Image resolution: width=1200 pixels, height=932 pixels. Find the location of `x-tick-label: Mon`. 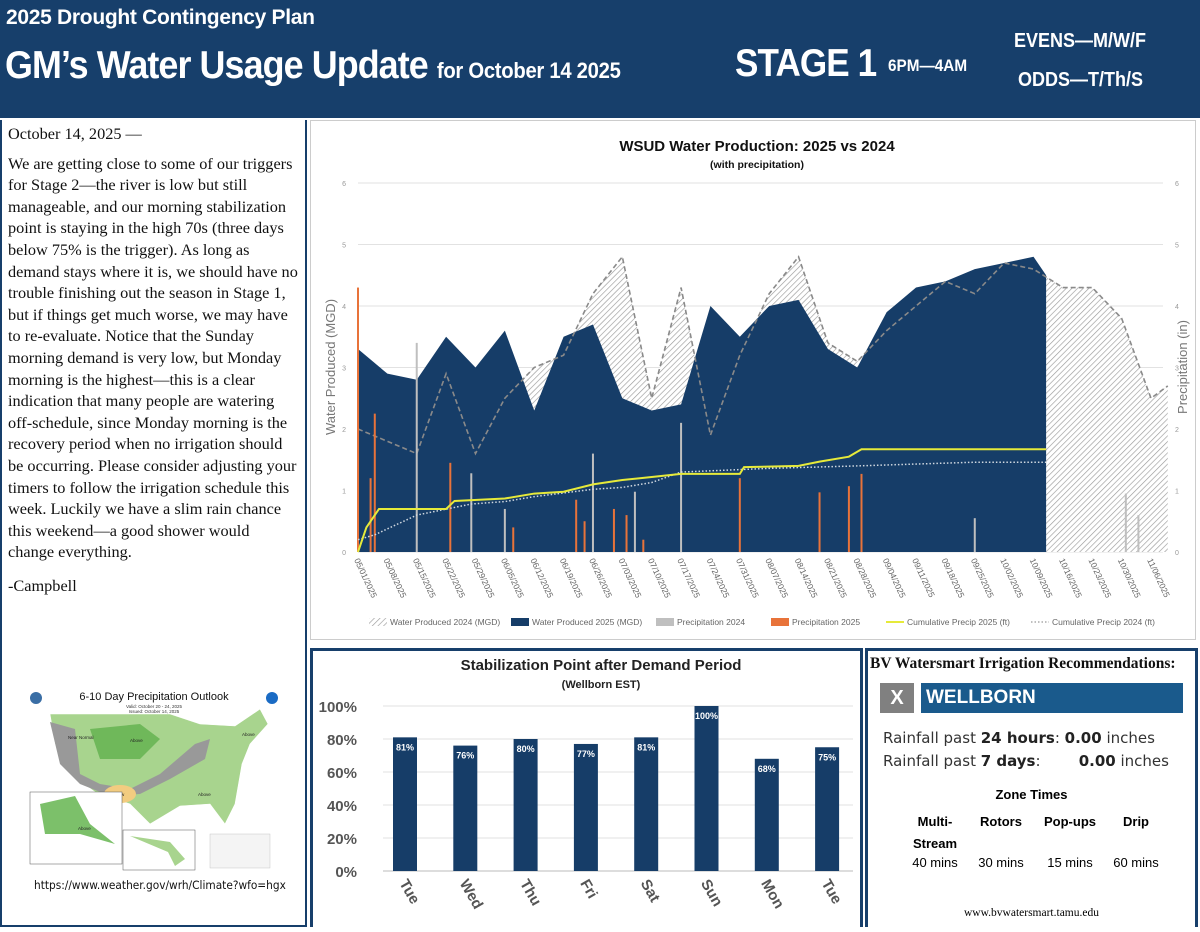

x-tick-label: Mon is located at coordinates (772, 894).